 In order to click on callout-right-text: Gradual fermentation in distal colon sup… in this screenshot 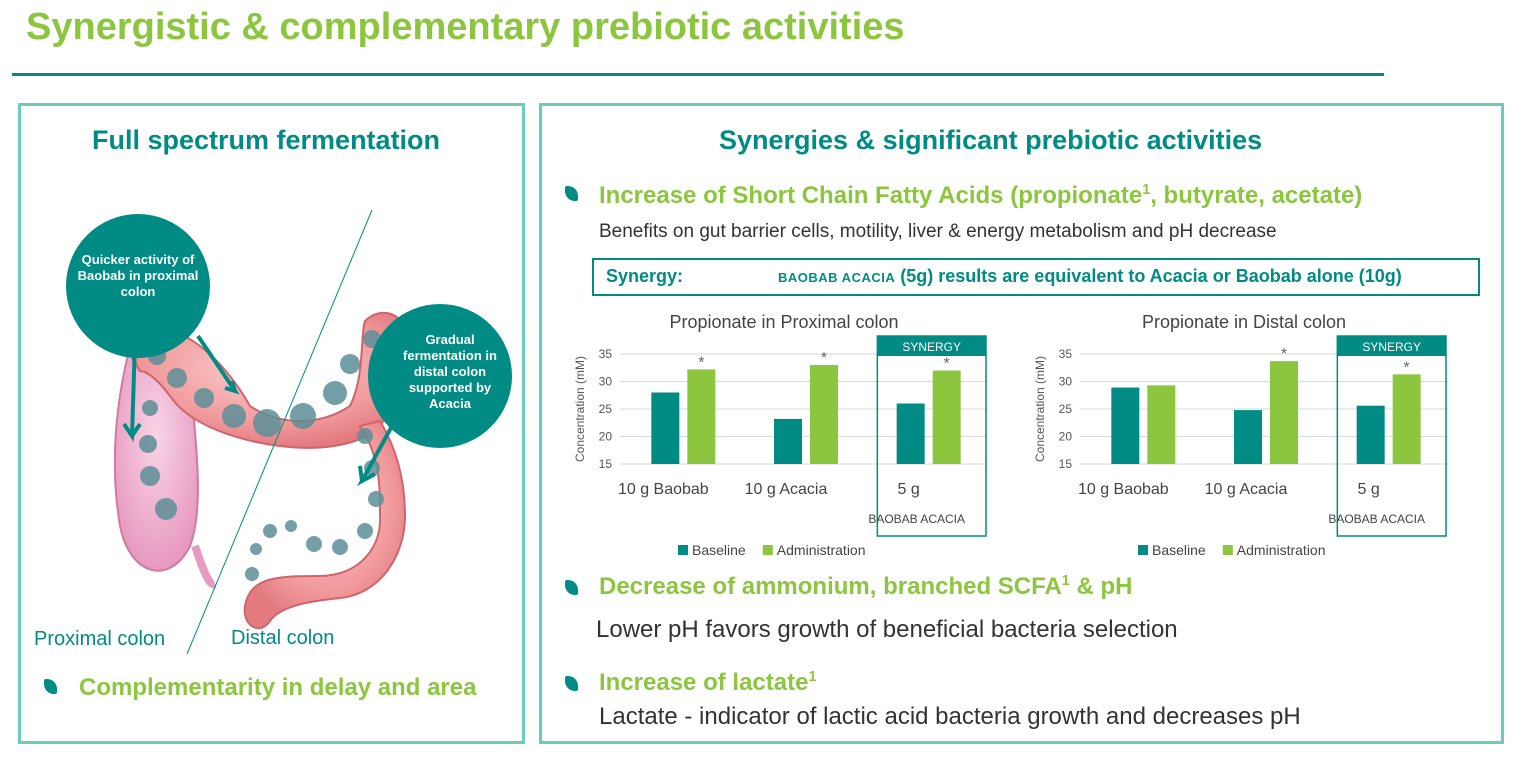, I will do `click(450, 371)`.